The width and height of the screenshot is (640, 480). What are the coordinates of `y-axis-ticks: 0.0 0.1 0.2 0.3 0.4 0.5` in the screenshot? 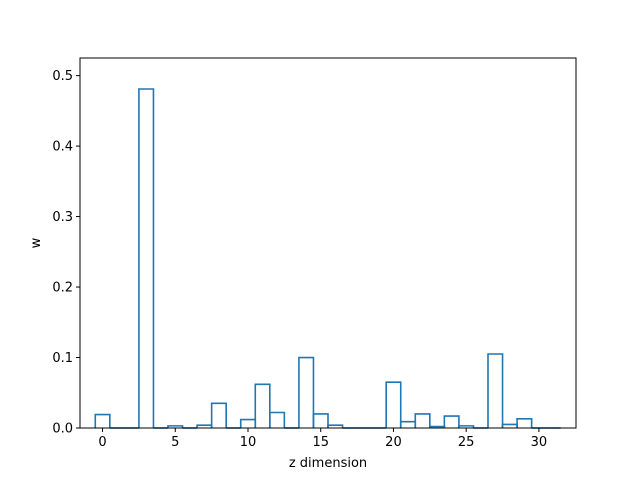 It's located at (66, 253).